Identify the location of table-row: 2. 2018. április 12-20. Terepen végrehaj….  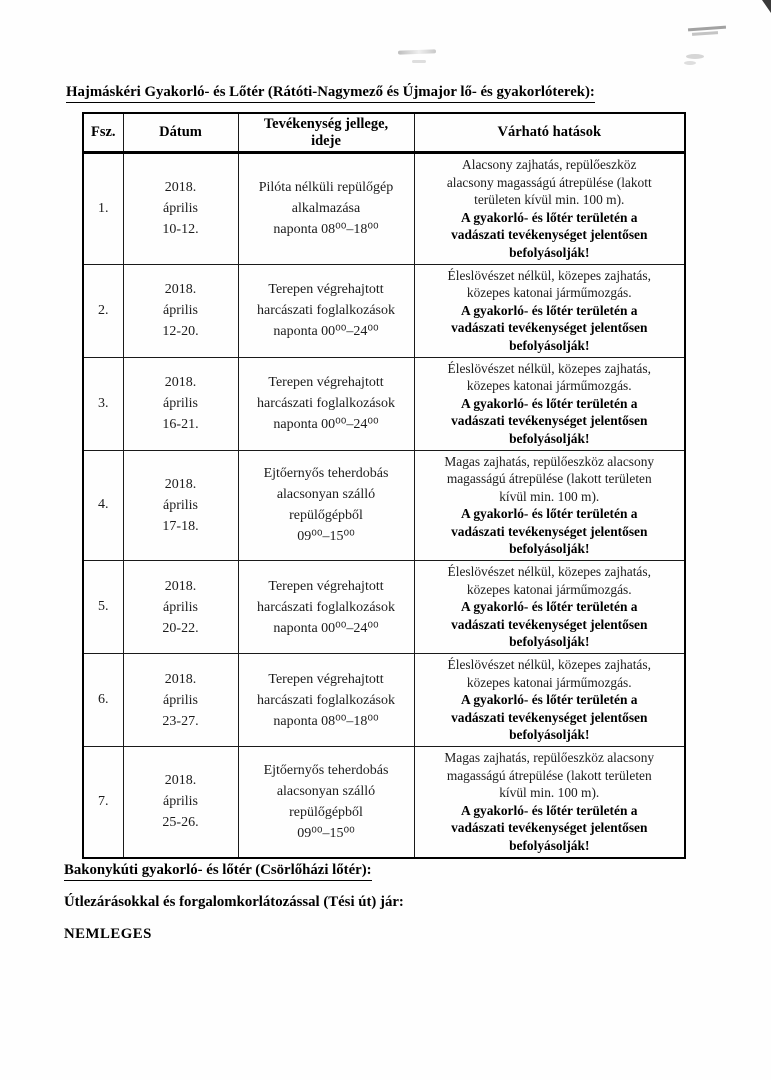
(384, 310).